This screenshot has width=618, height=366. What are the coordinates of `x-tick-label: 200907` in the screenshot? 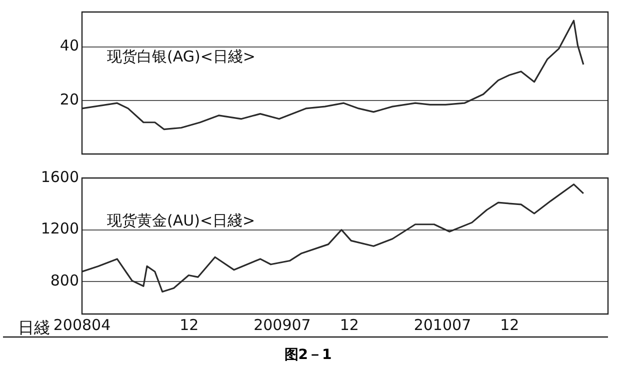 It's located at (282, 325).